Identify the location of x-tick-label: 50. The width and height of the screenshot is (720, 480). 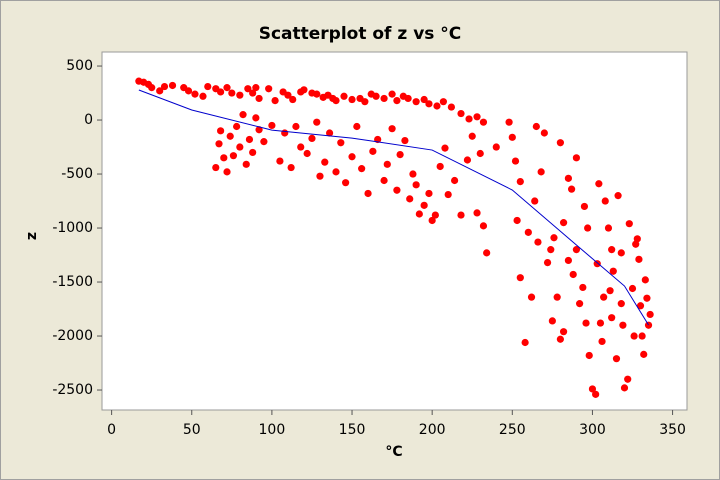
(192, 430).